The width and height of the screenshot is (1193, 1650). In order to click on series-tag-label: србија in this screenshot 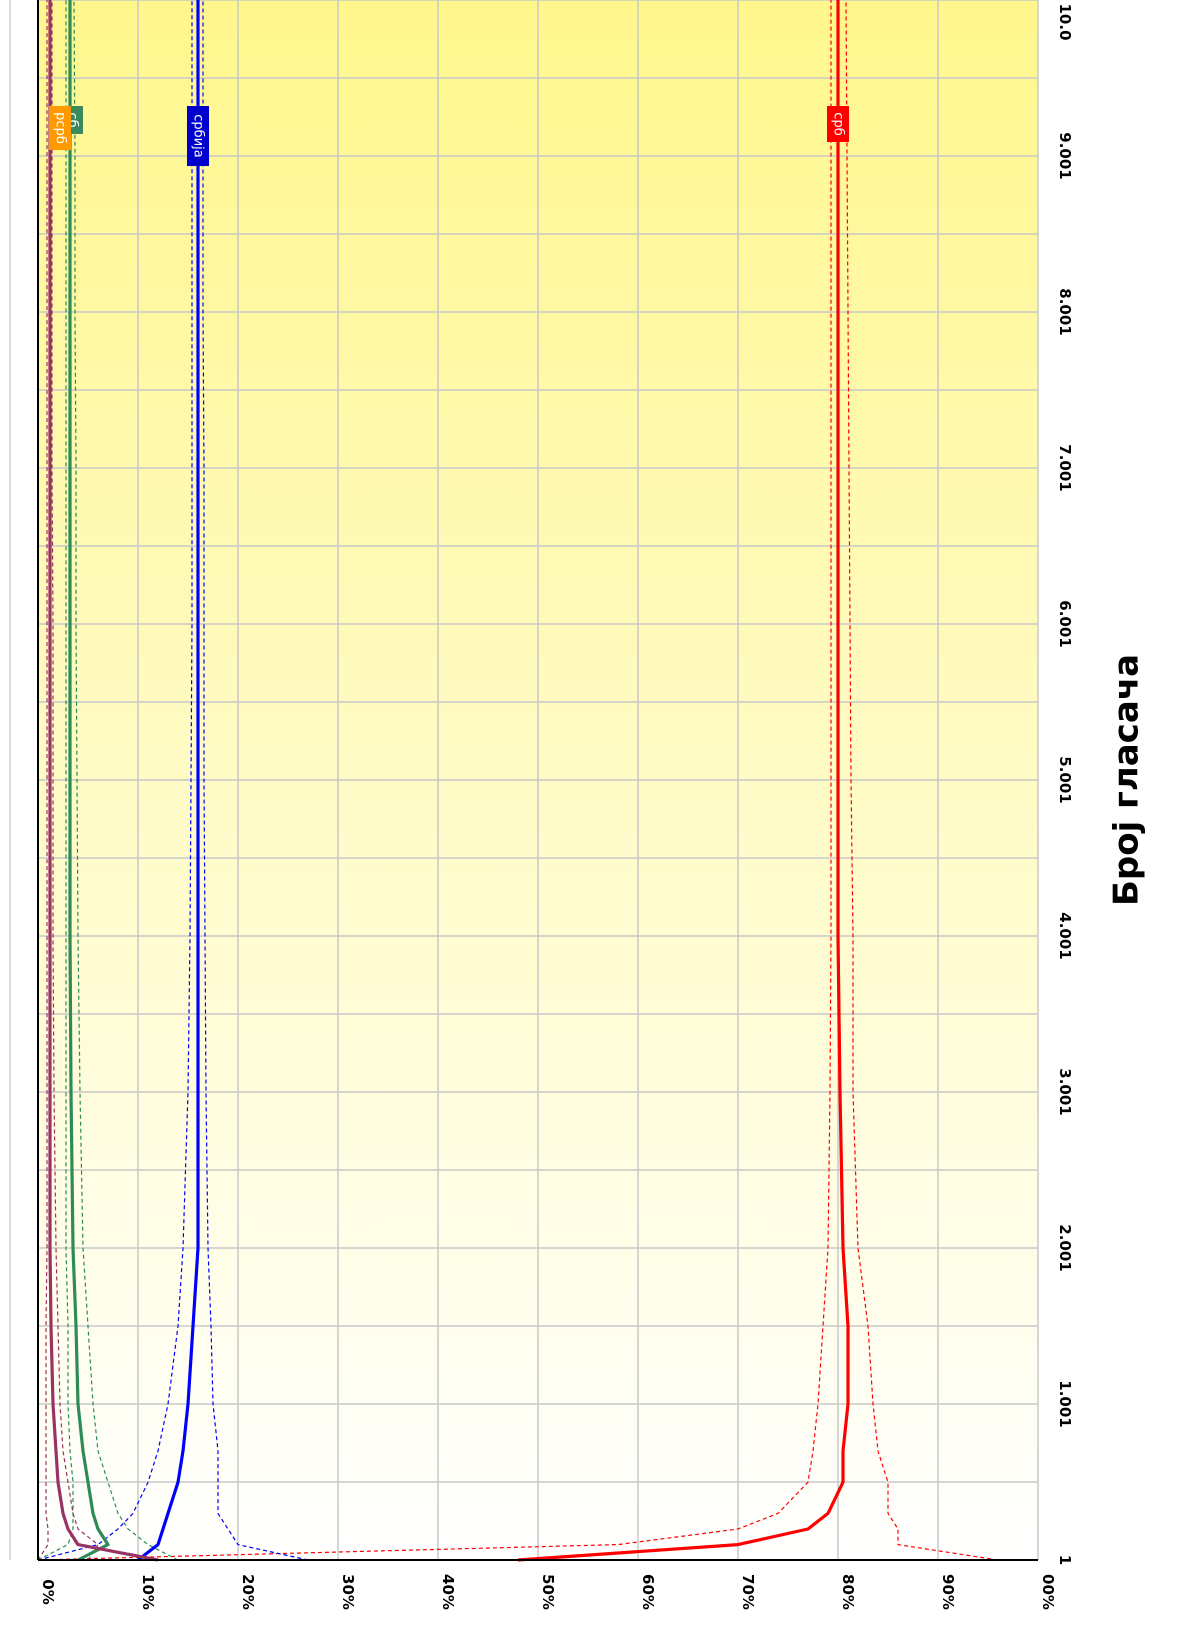, I will do `click(198, 135)`.